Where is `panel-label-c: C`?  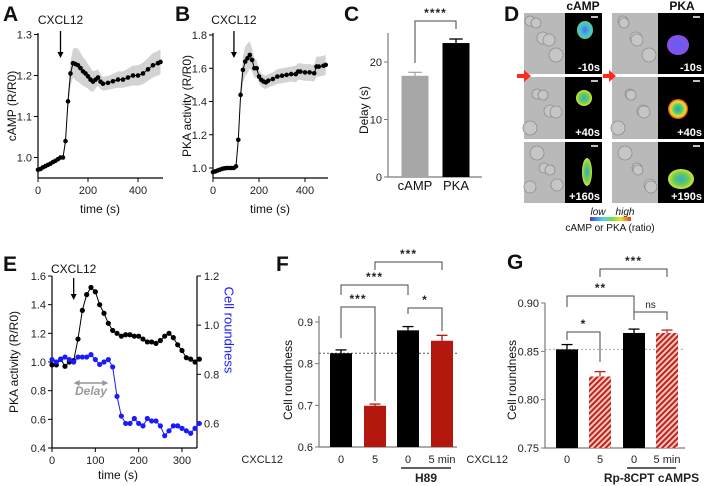
panel-label-c: C is located at coordinates (351, 14).